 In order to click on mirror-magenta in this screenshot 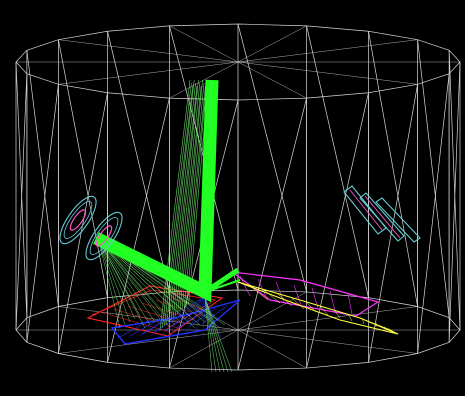, I will do `click(304, 294)`.